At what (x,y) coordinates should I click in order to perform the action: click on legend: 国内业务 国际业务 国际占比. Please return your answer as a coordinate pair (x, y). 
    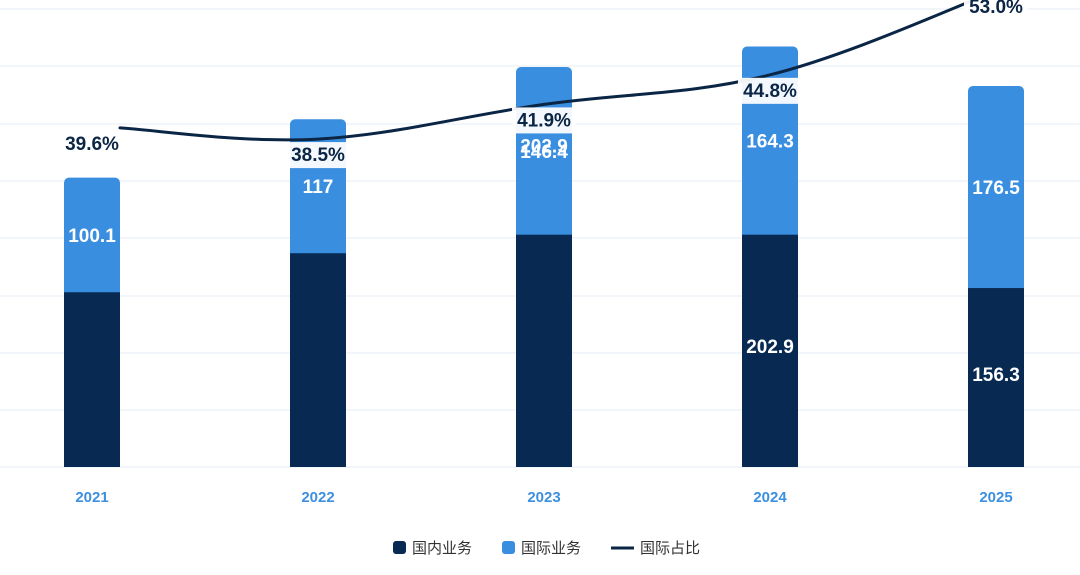
    Looking at the image, I should click on (546, 548).